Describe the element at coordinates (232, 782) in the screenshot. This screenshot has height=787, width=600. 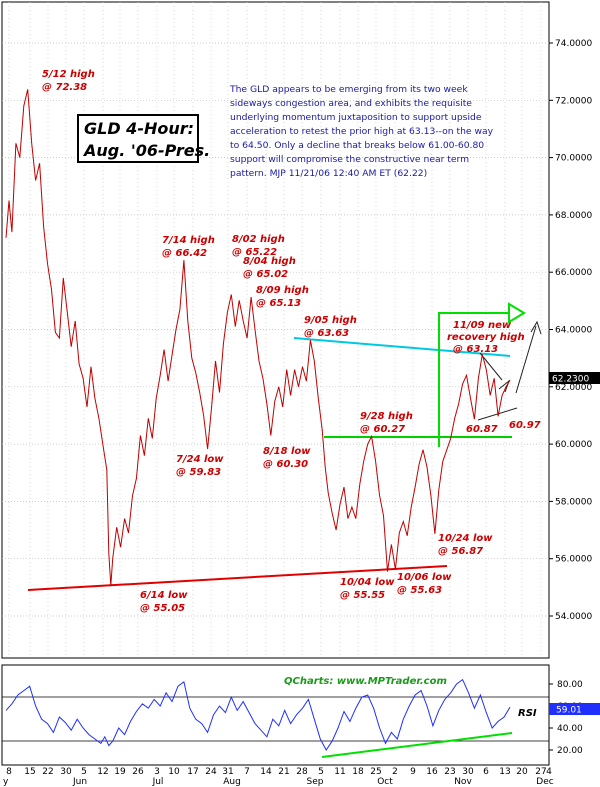
I see `month-tick-label: Aug` at that location.